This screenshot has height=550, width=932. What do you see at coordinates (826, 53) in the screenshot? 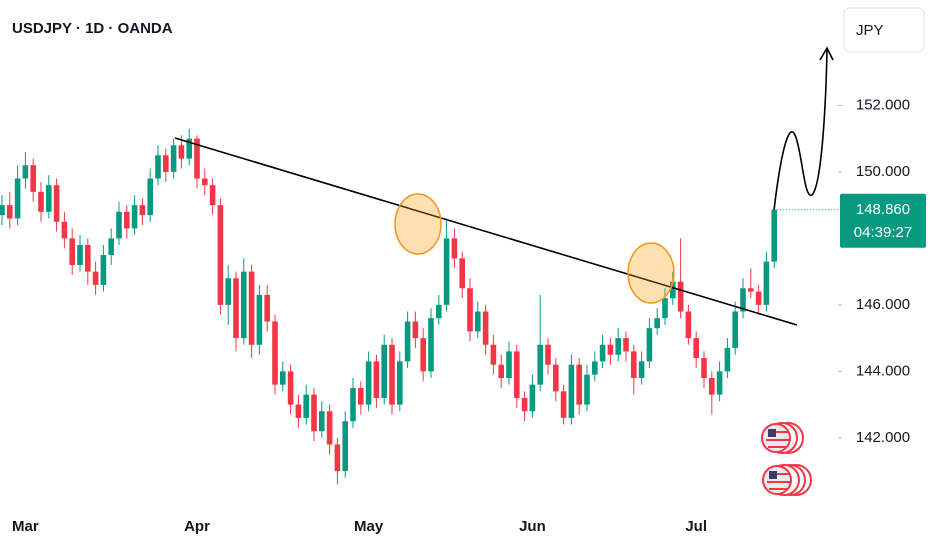
I see `arrow-head` at bounding box center [826, 53].